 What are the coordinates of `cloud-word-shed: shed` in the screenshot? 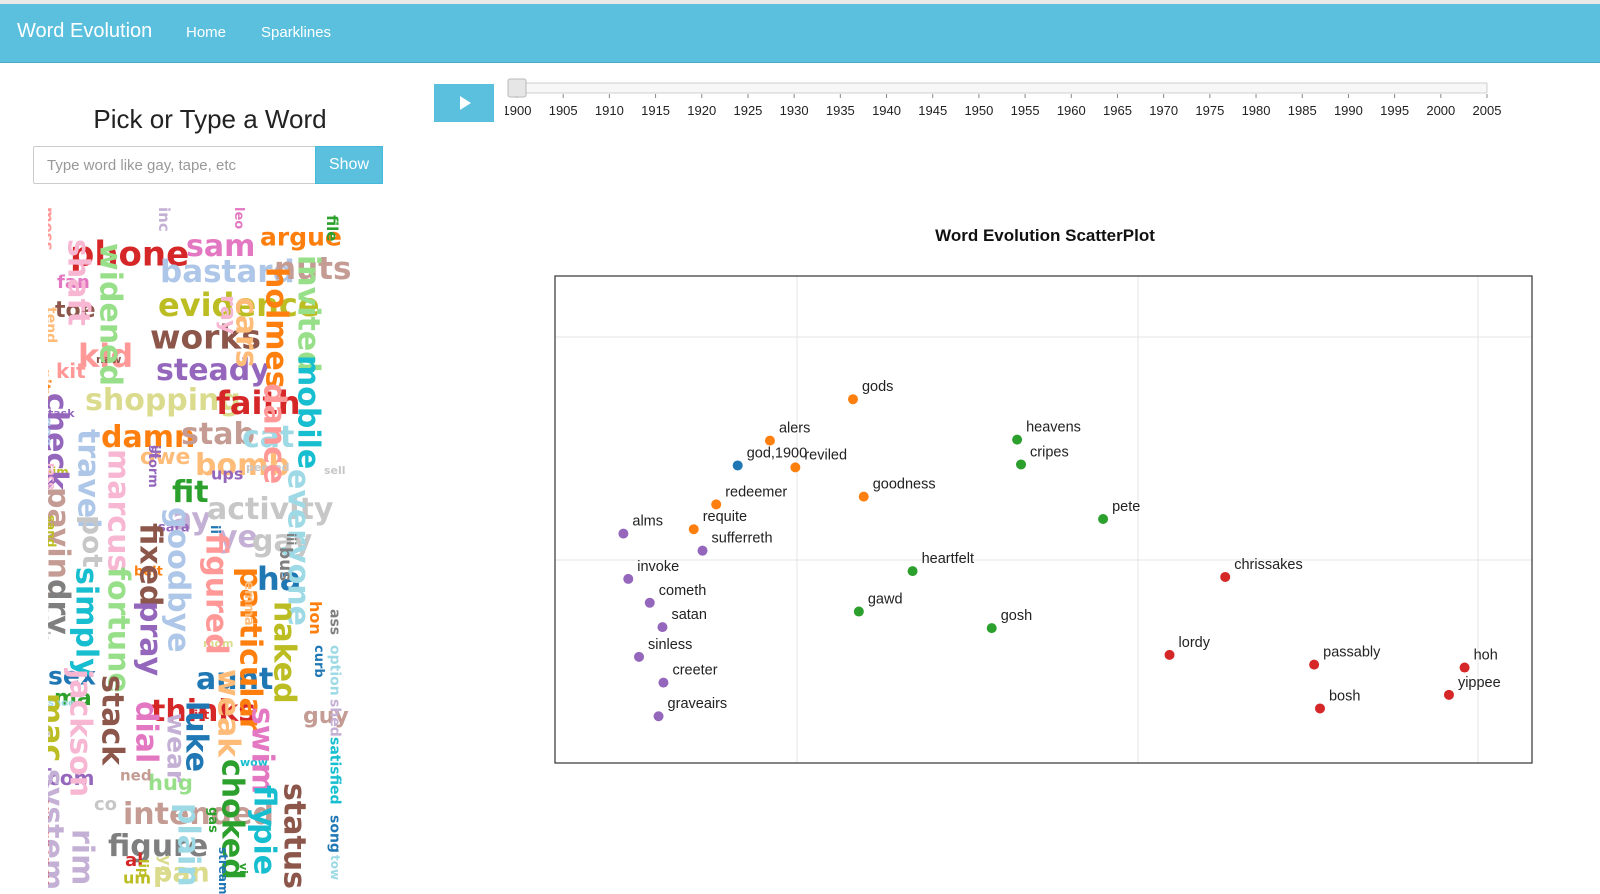 It's located at (334, 718).